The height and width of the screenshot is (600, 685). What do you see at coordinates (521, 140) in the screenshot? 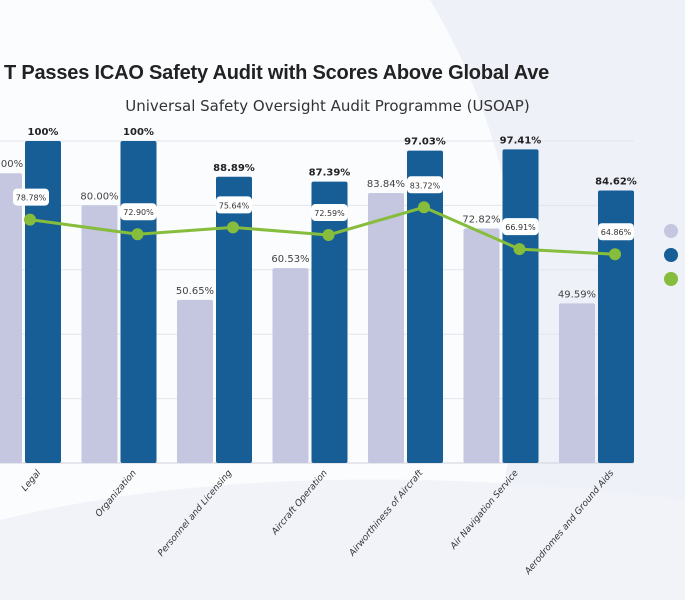
I see `data-label-series2: 97.41%` at bounding box center [521, 140].